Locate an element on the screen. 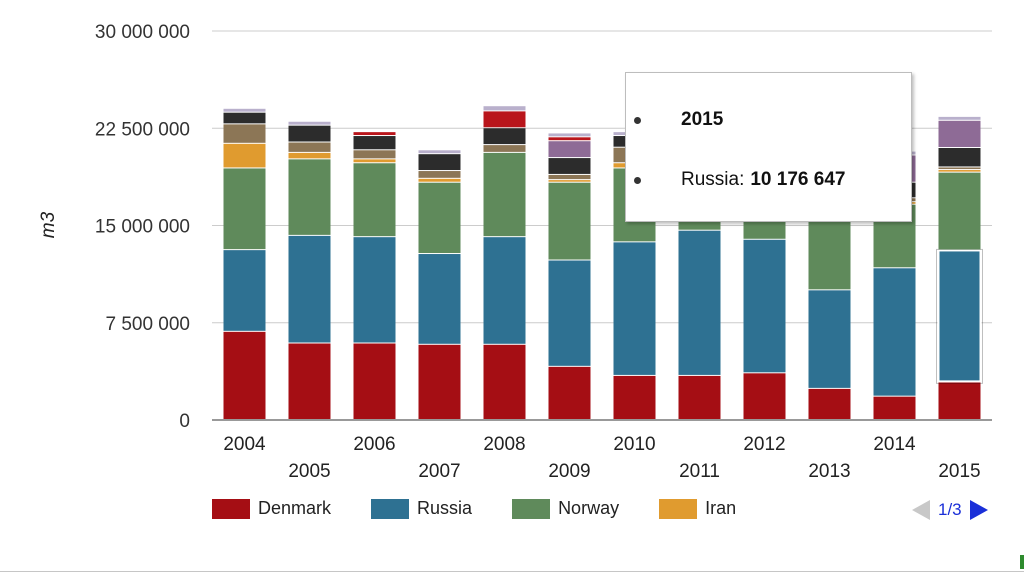  y-axis-title: m3 is located at coordinates (48, 224).